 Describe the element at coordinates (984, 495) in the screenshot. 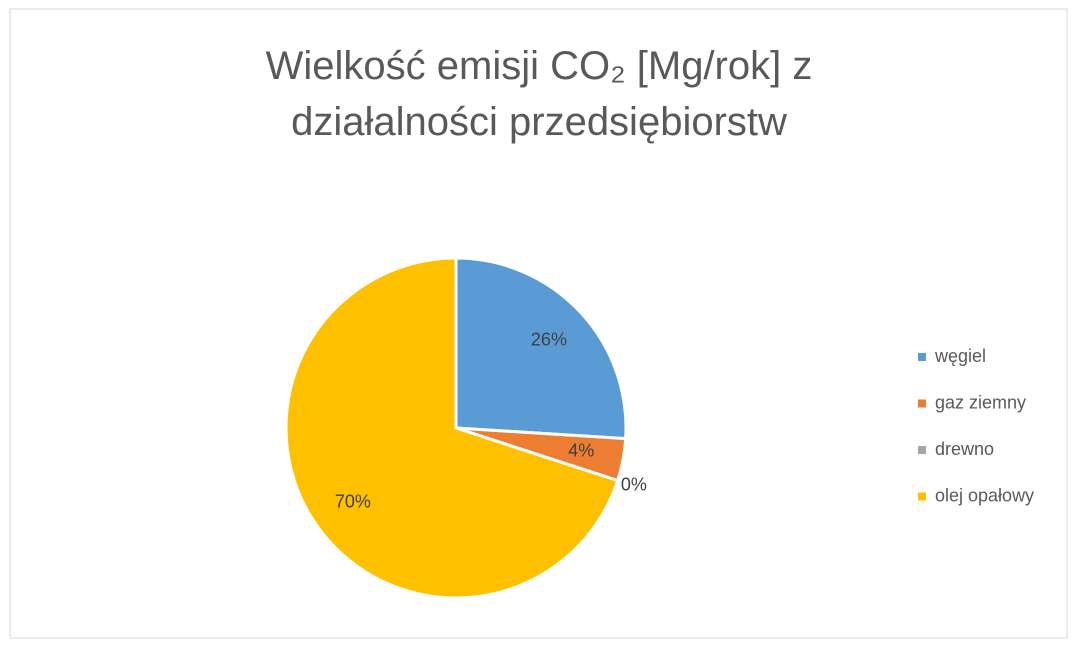

I see `legend-label: olej opałowy` at that location.